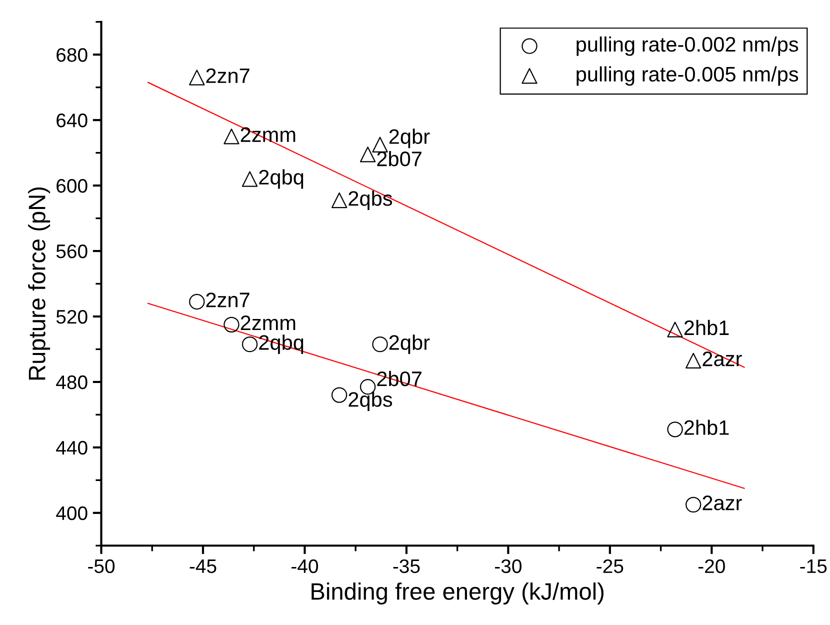 This screenshot has height=625, width=830. Describe the element at coordinates (406, 566) in the screenshot. I see `x-tick-label: -35` at that location.